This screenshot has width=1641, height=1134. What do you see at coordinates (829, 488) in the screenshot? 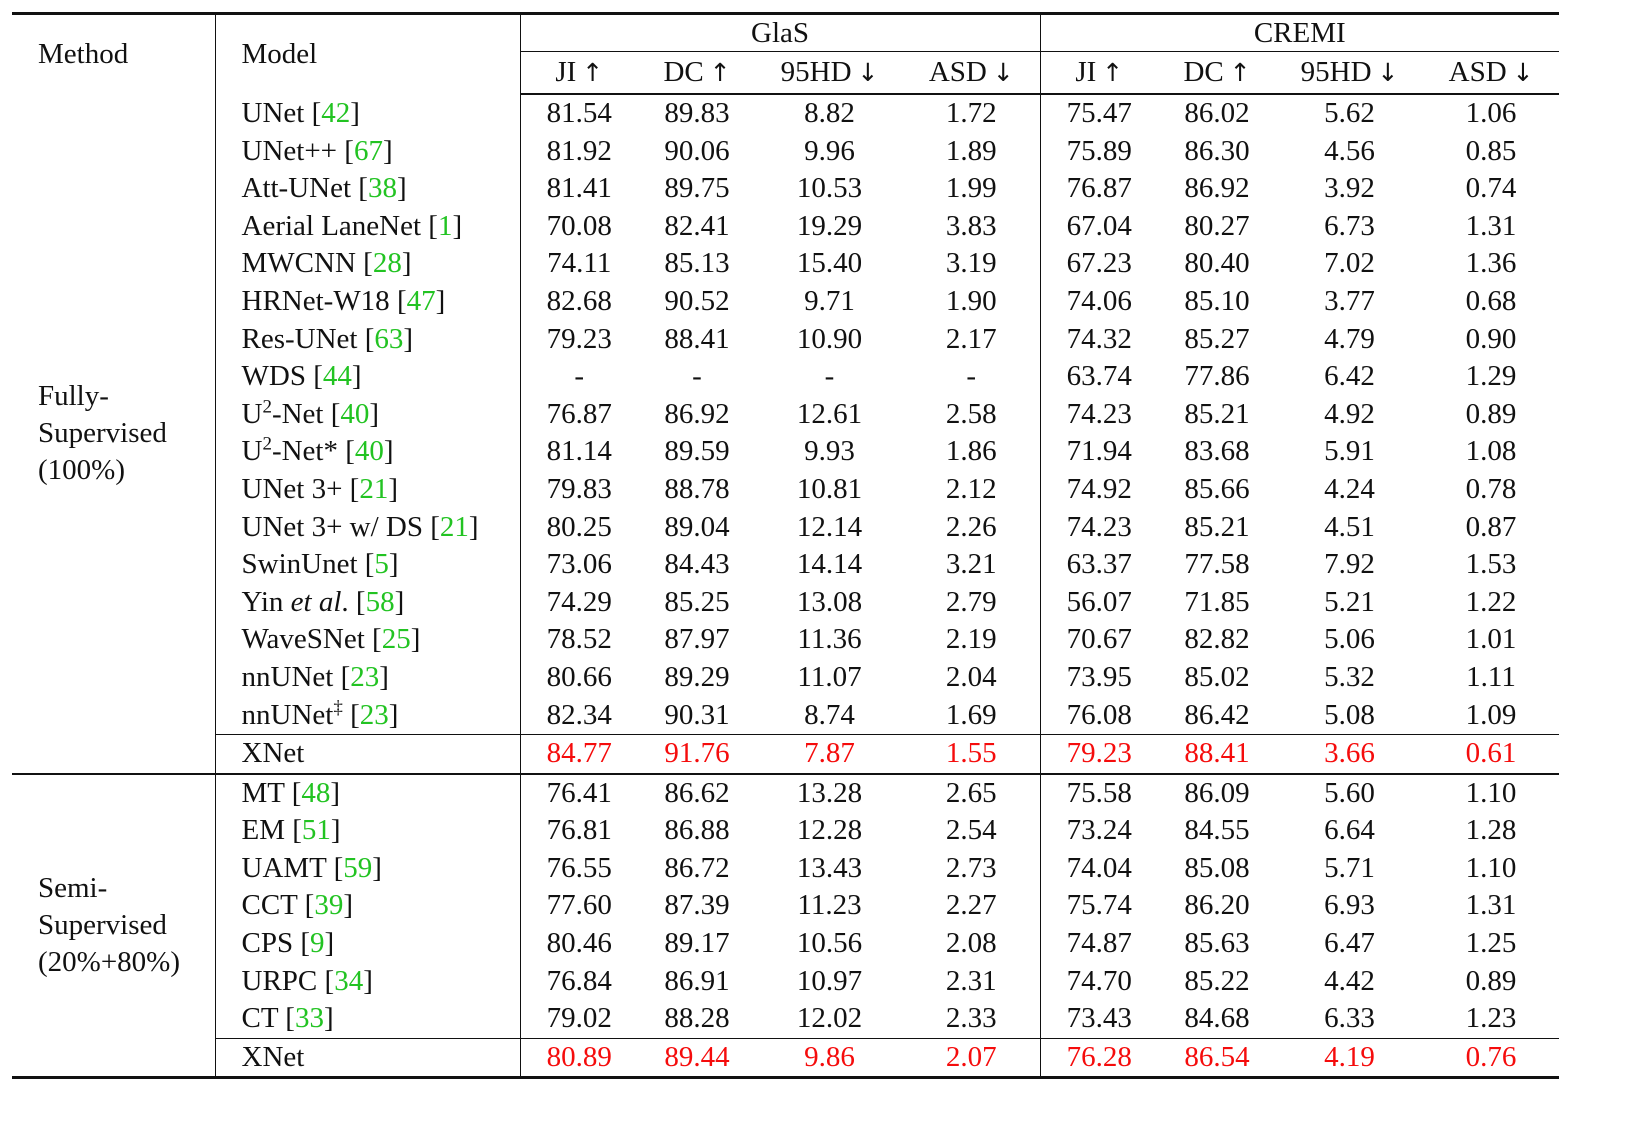
I see `glas-value-cell: 10.81` at bounding box center [829, 488].